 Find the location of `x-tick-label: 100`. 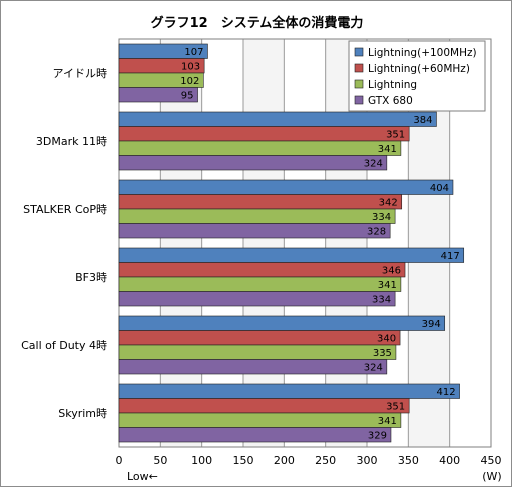

x-tick-label: 100 is located at coordinates (201, 460).